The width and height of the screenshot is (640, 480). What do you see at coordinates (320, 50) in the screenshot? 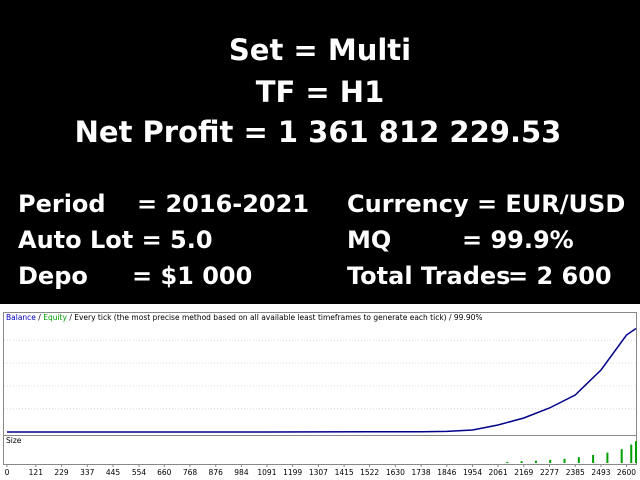
I see `set-line: Set = Multi` at bounding box center [320, 50].